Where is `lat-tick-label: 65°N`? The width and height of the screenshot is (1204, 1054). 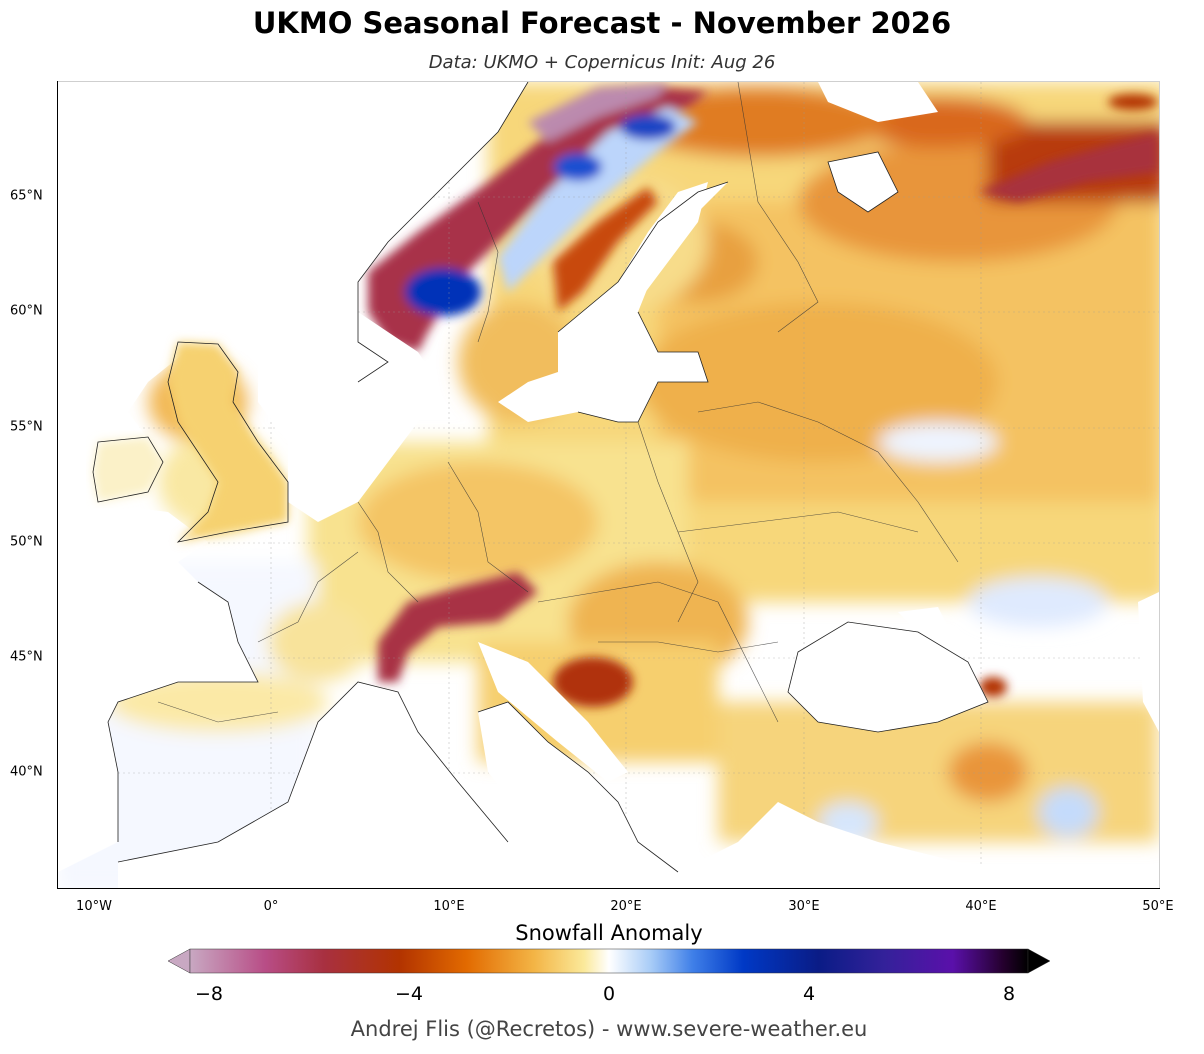
lat-tick-label: 65°N is located at coordinates (26, 196).